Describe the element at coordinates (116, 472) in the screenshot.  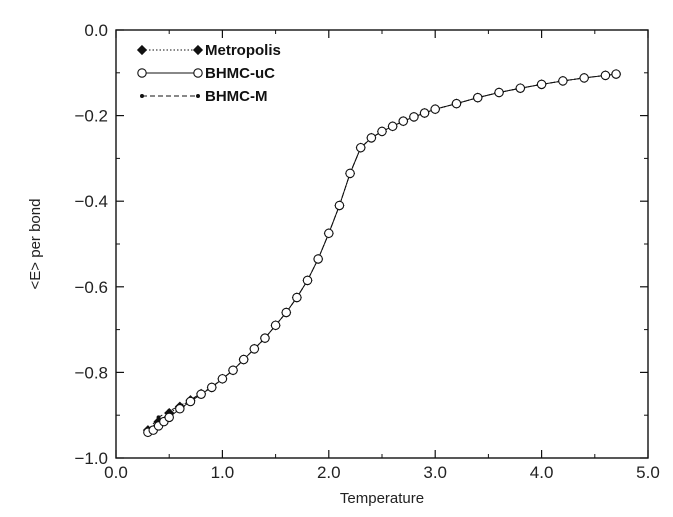
I see `x-tick-label: 0.0` at that location.